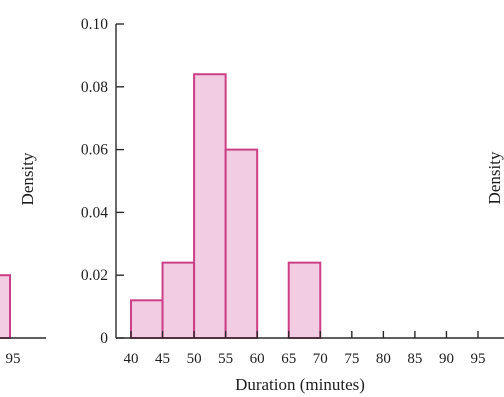 The height and width of the screenshot is (397, 504). I want to click on x-tick-label: 50, so click(194, 359).